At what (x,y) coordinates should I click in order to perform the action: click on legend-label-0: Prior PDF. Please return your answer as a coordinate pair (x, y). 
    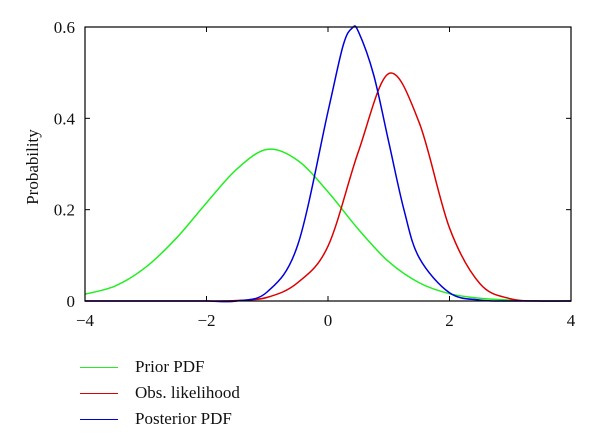
    Looking at the image, I should click on (170, 366).